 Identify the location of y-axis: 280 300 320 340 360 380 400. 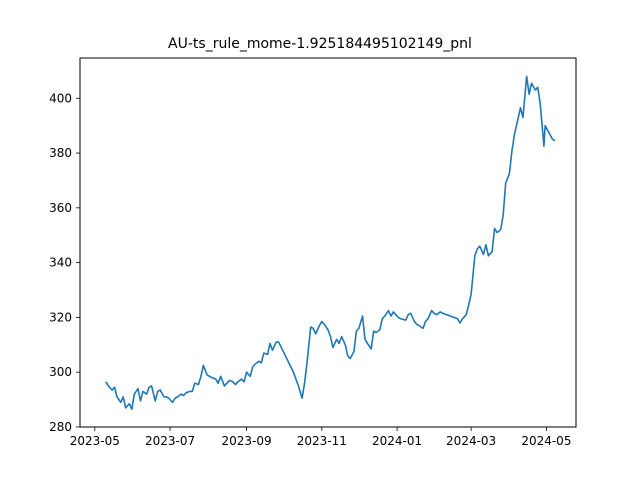
(64, 262).